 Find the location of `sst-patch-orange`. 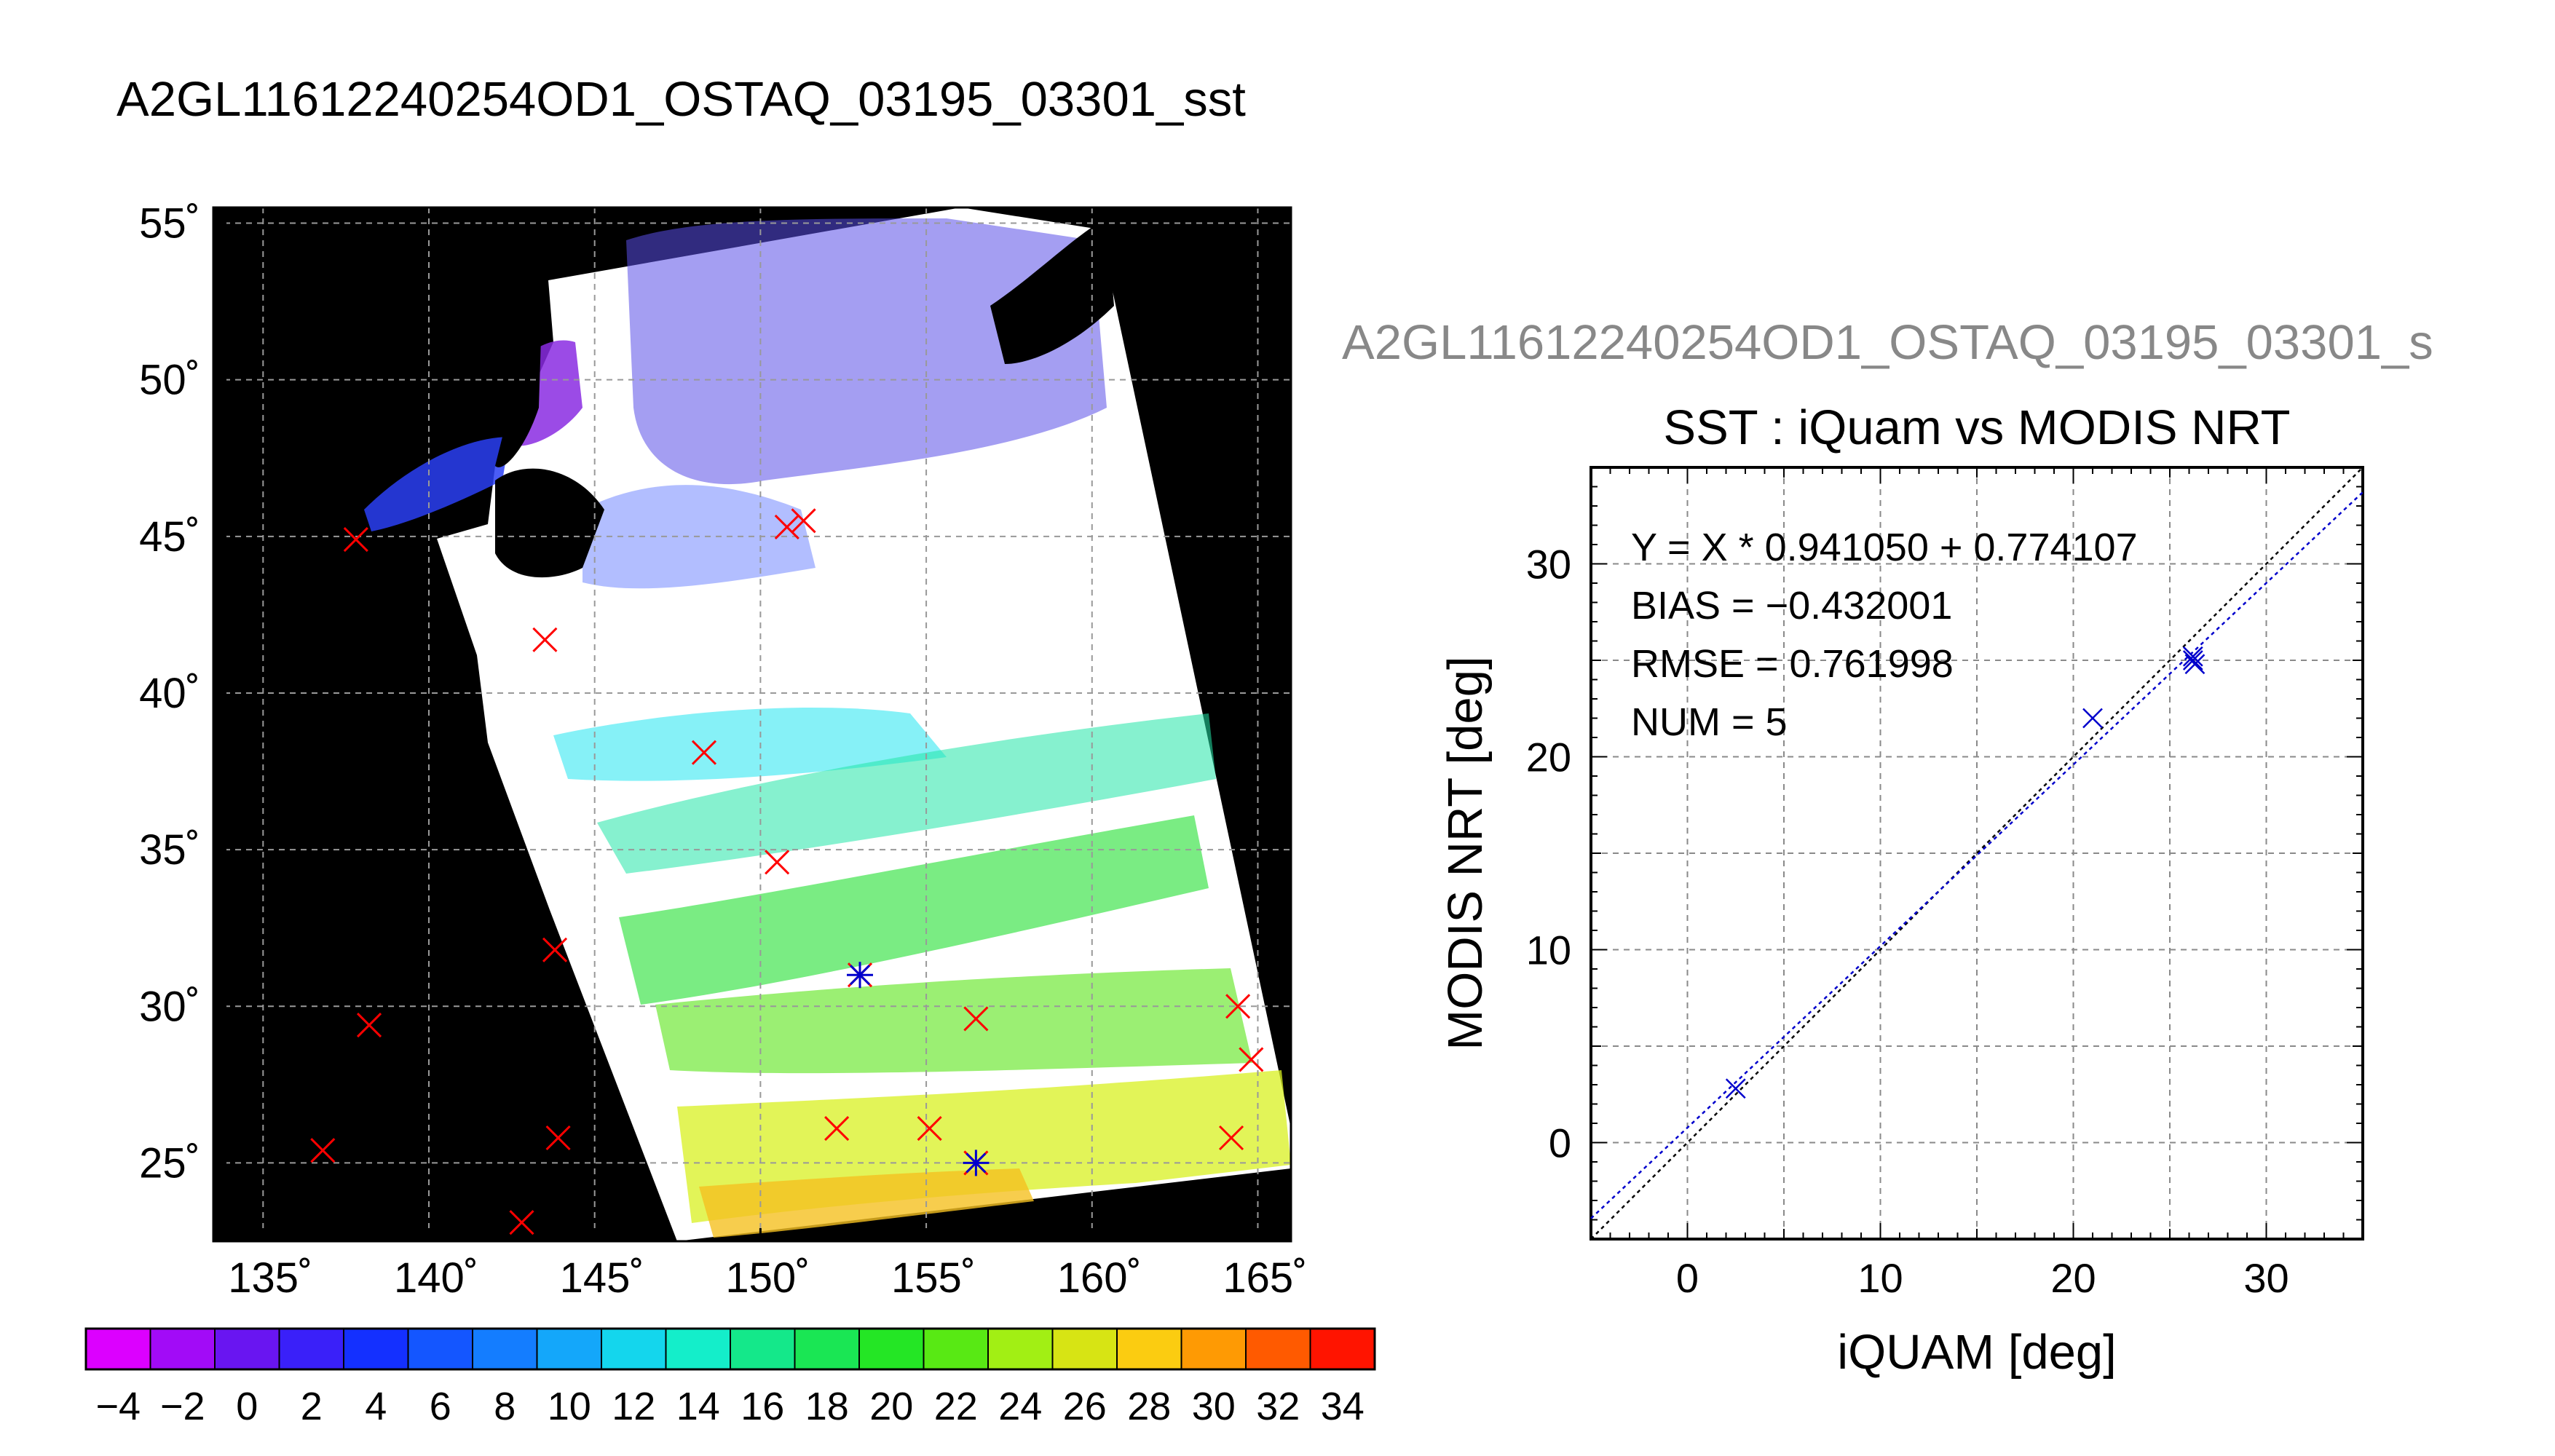

sst-patch-orange is located at coordinates (866, 1203).